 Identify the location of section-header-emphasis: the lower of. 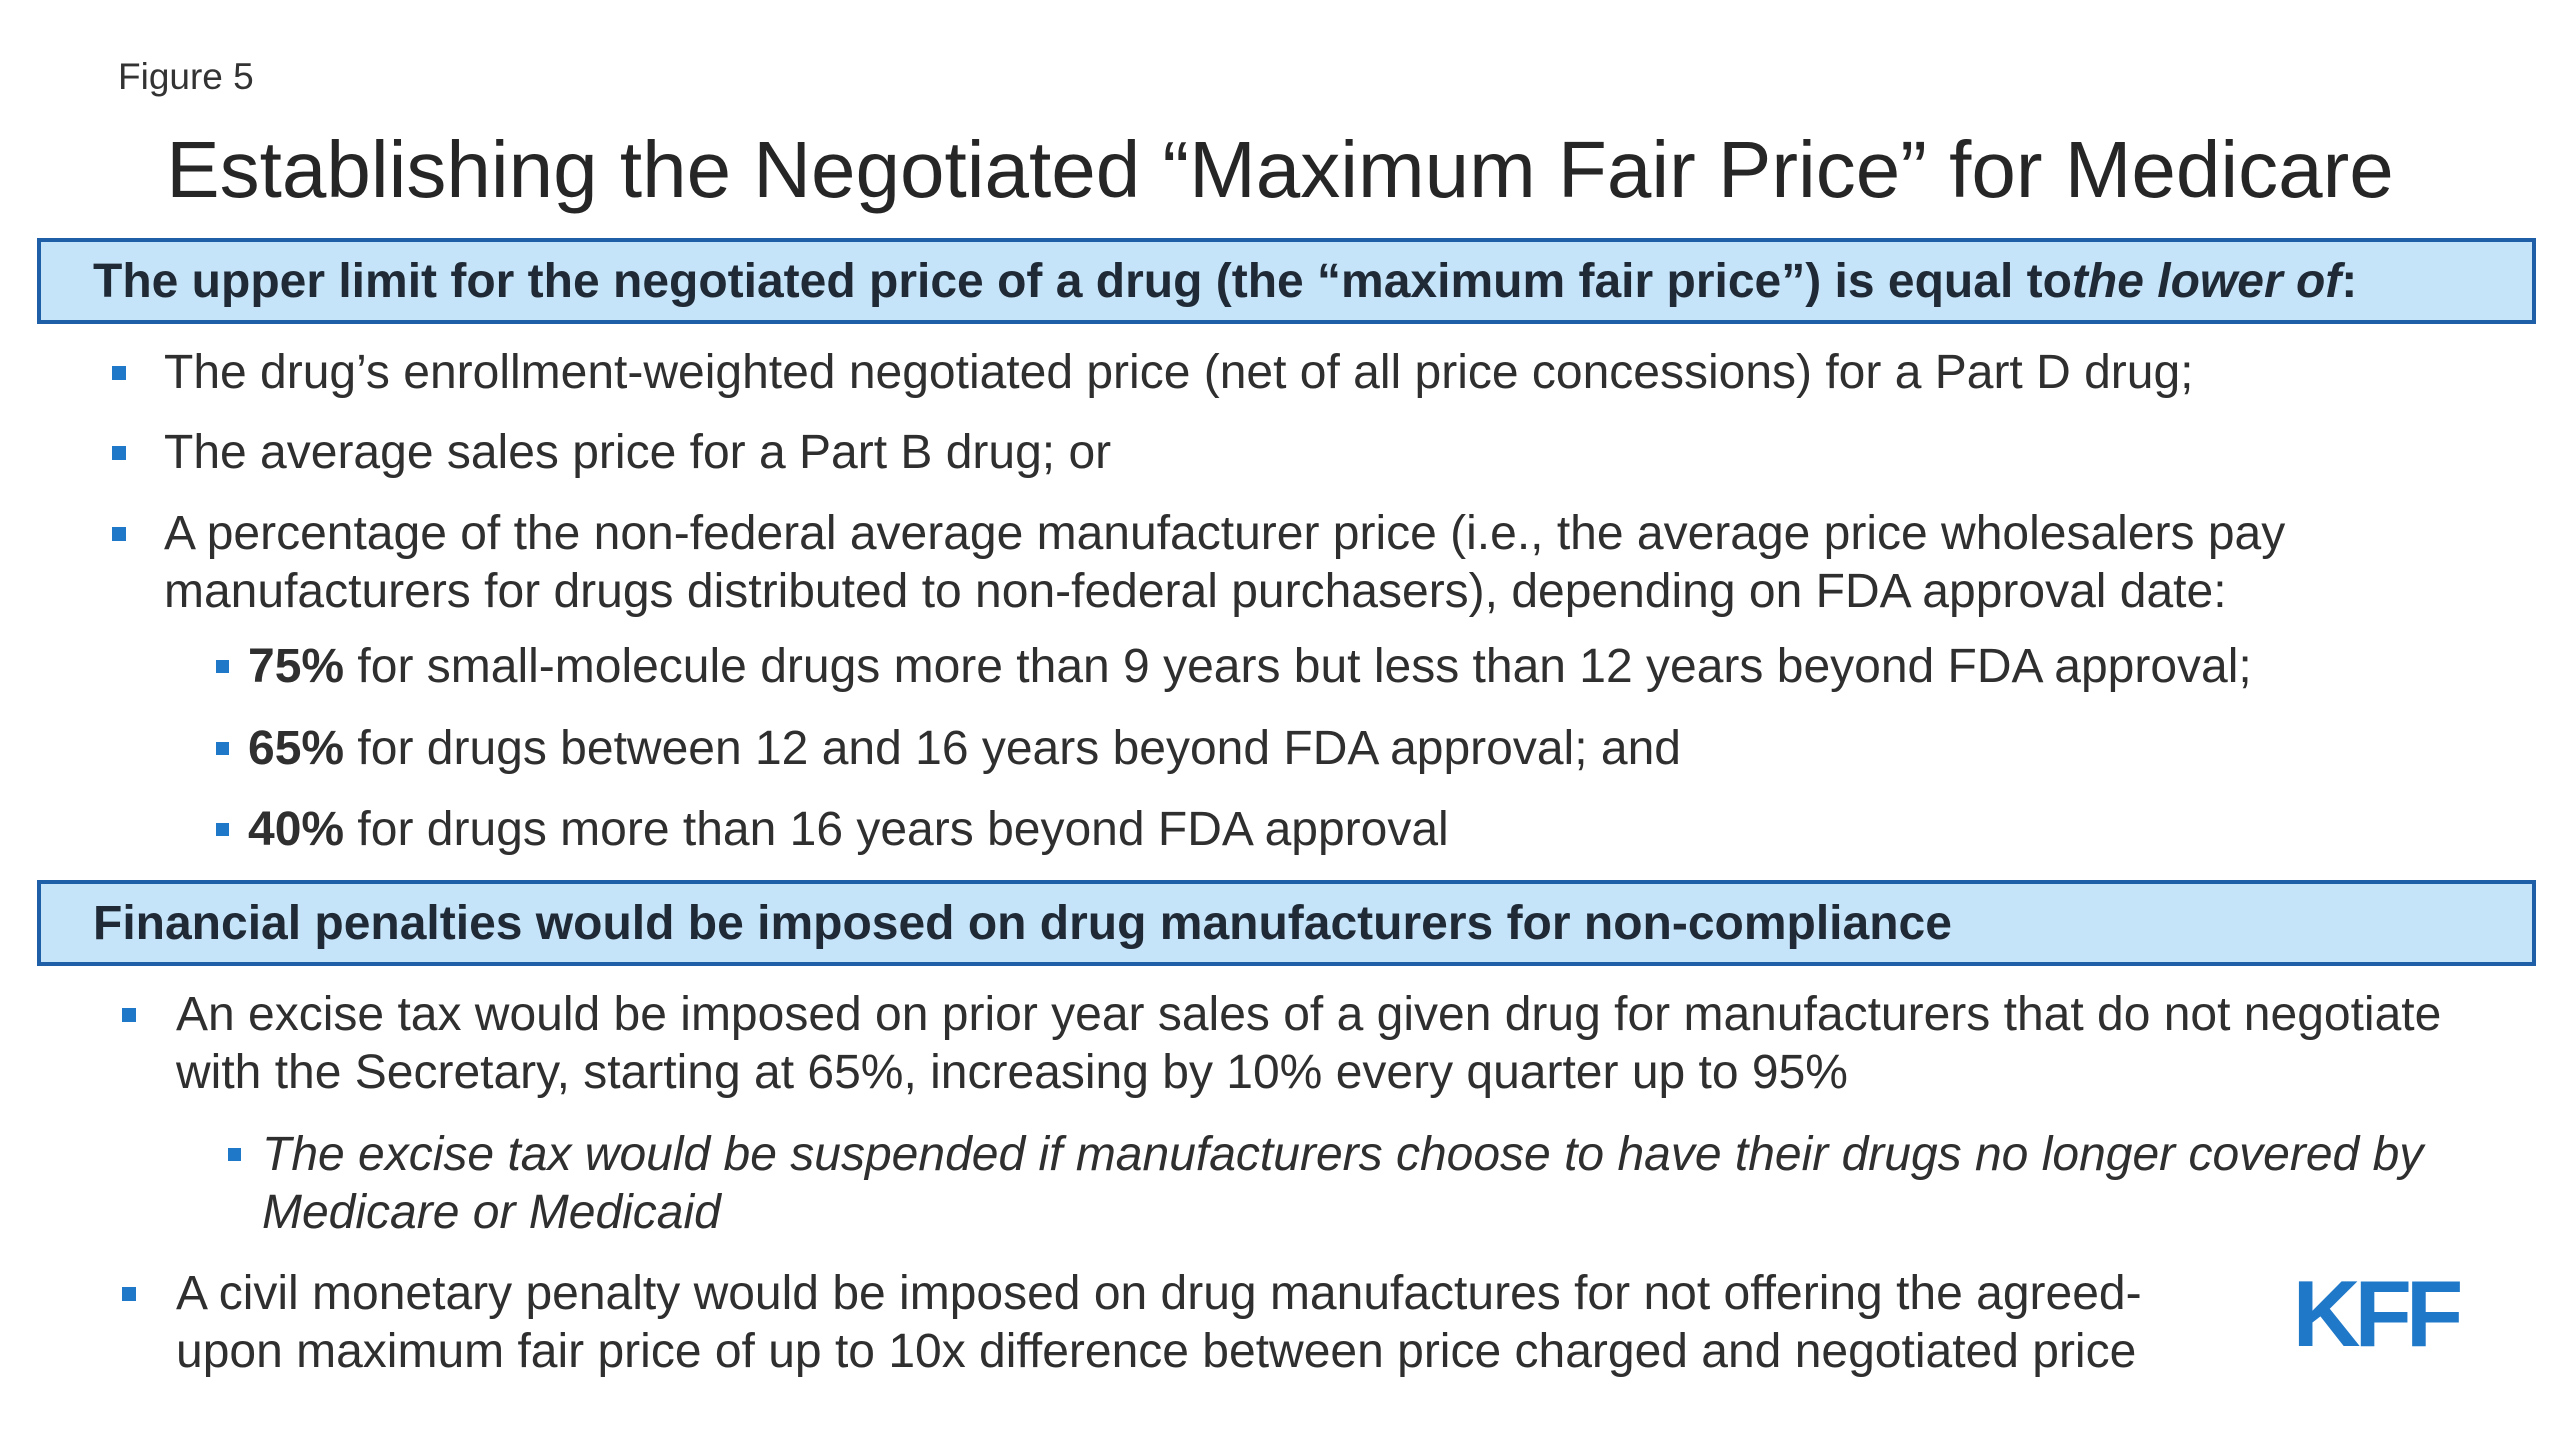
(2206, 281).